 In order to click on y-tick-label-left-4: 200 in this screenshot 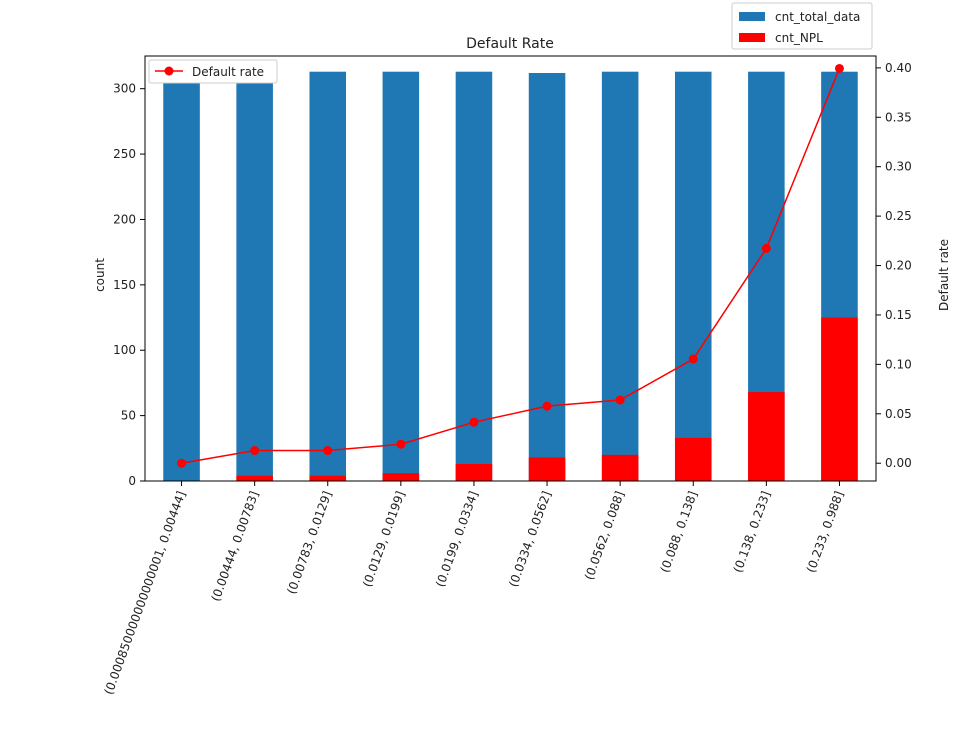, I will do `click(124, 219)`.